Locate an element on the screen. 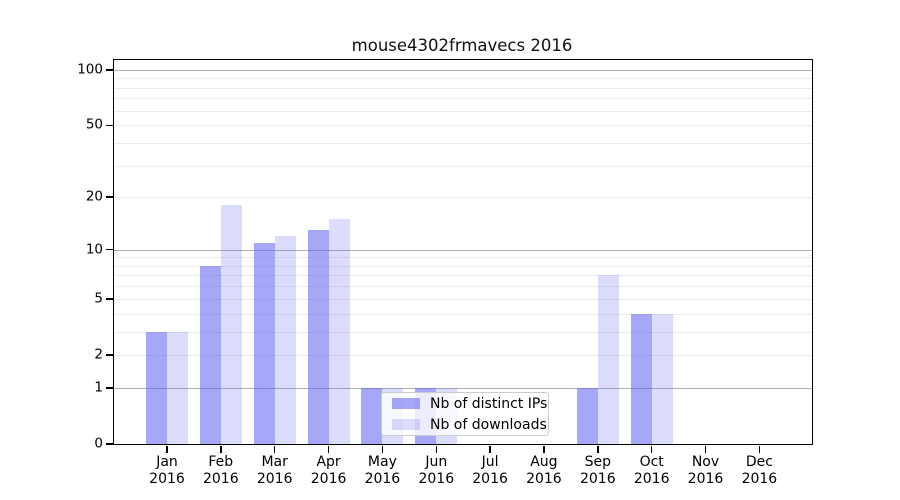  legend-item-downloads: Nb of downloads is located at coordinates (469, 425).